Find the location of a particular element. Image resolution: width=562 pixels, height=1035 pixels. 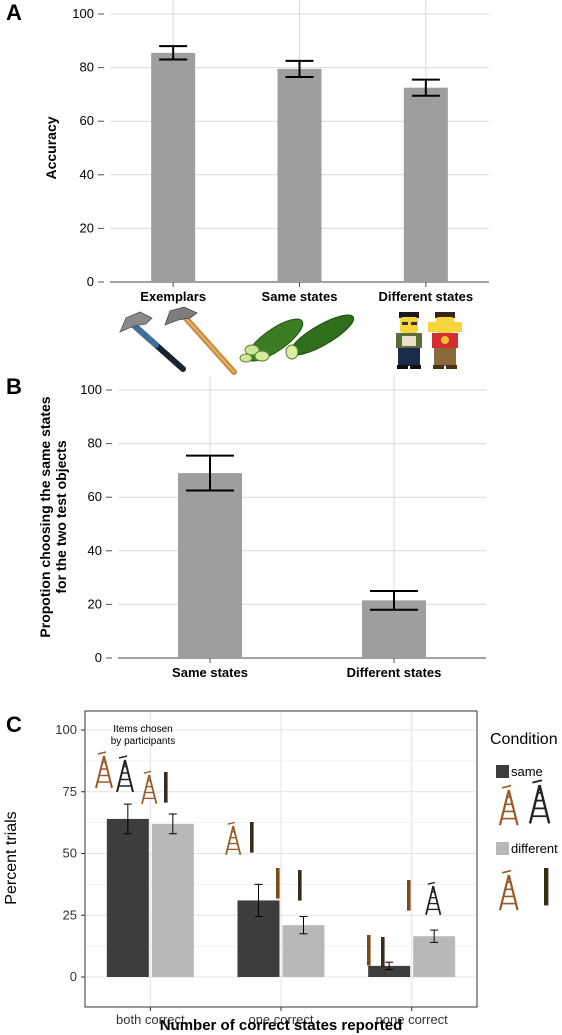

panel-c-x-ticks: both correct one correct none correct is located at coordinates (282, 1017).